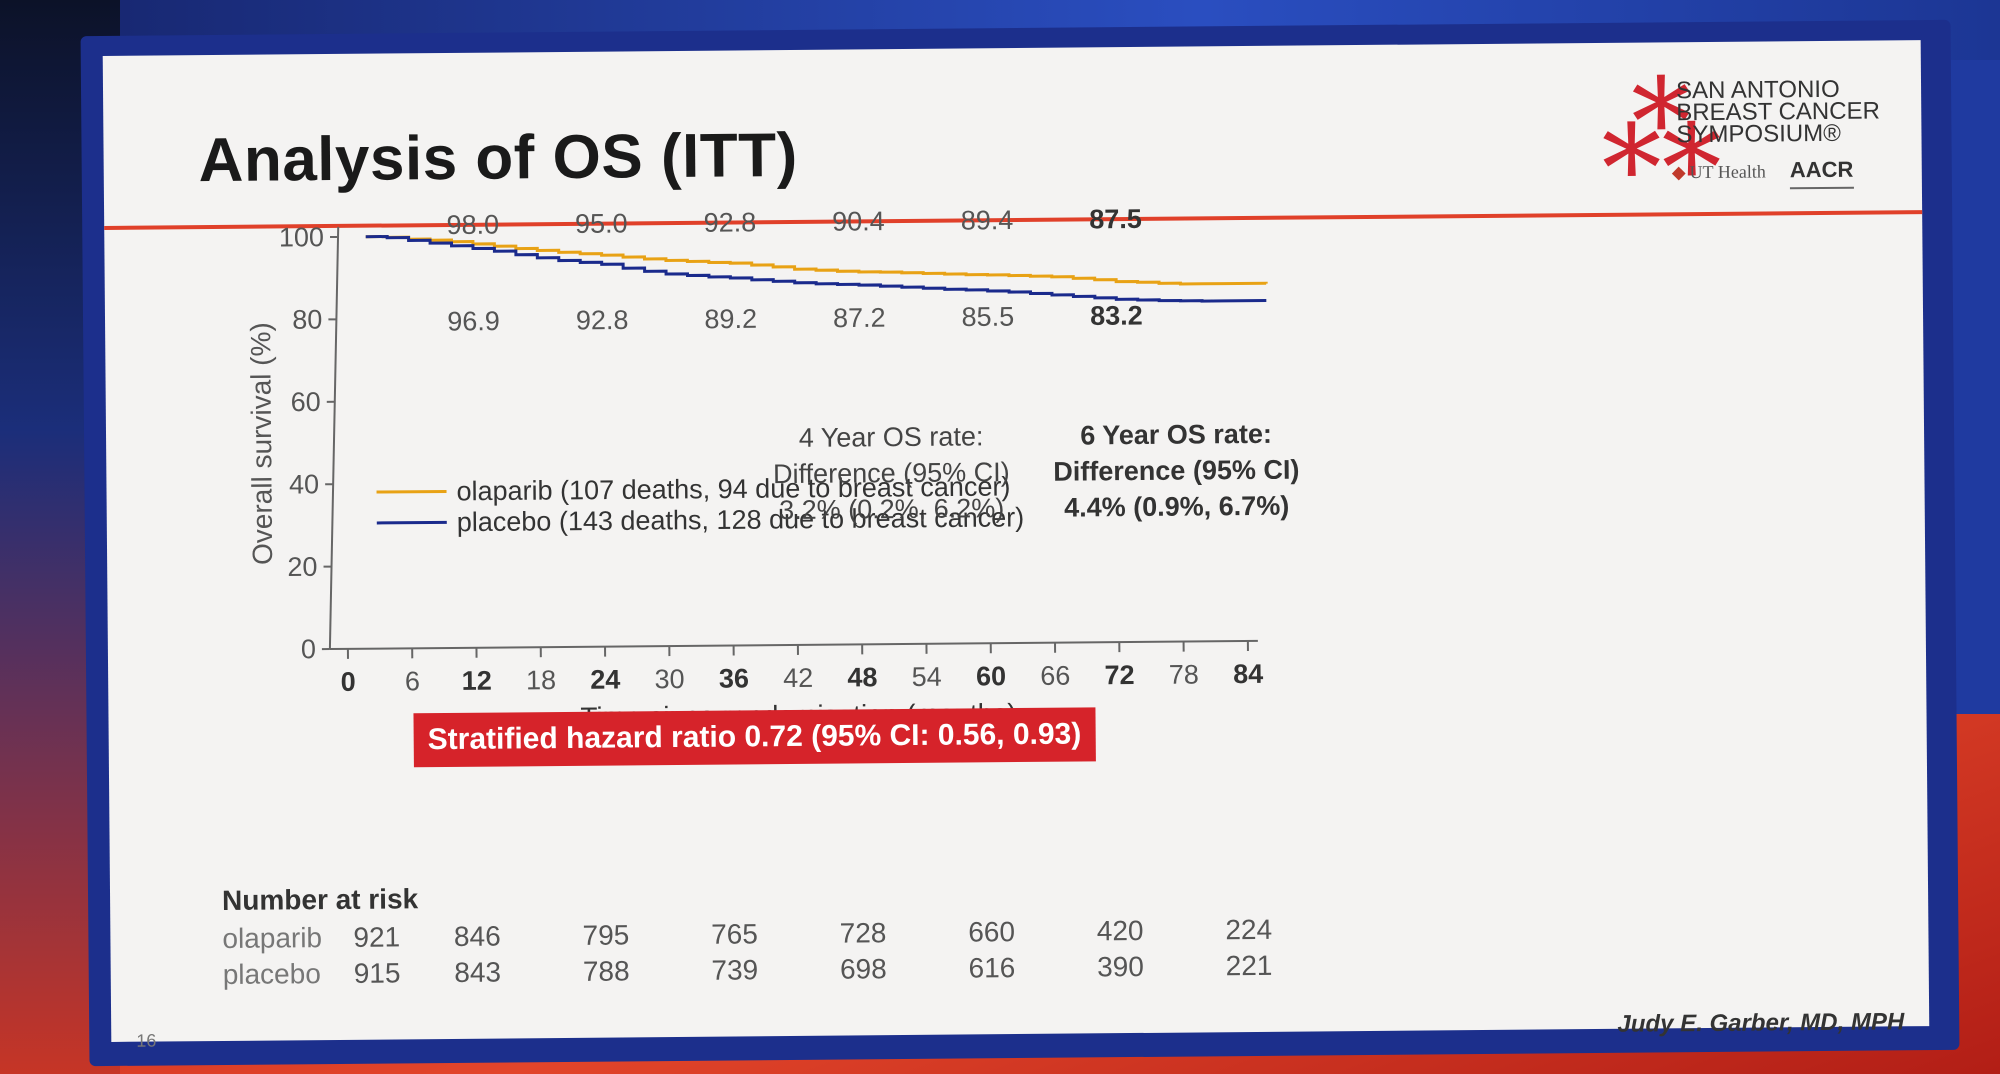  Describe the element at coordinates (477, 681) in the screenshot. I see `x-tick-label: 12` at that location.